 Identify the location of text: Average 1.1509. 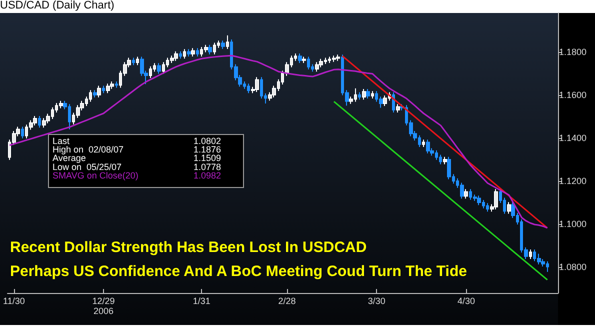
(137, 158).